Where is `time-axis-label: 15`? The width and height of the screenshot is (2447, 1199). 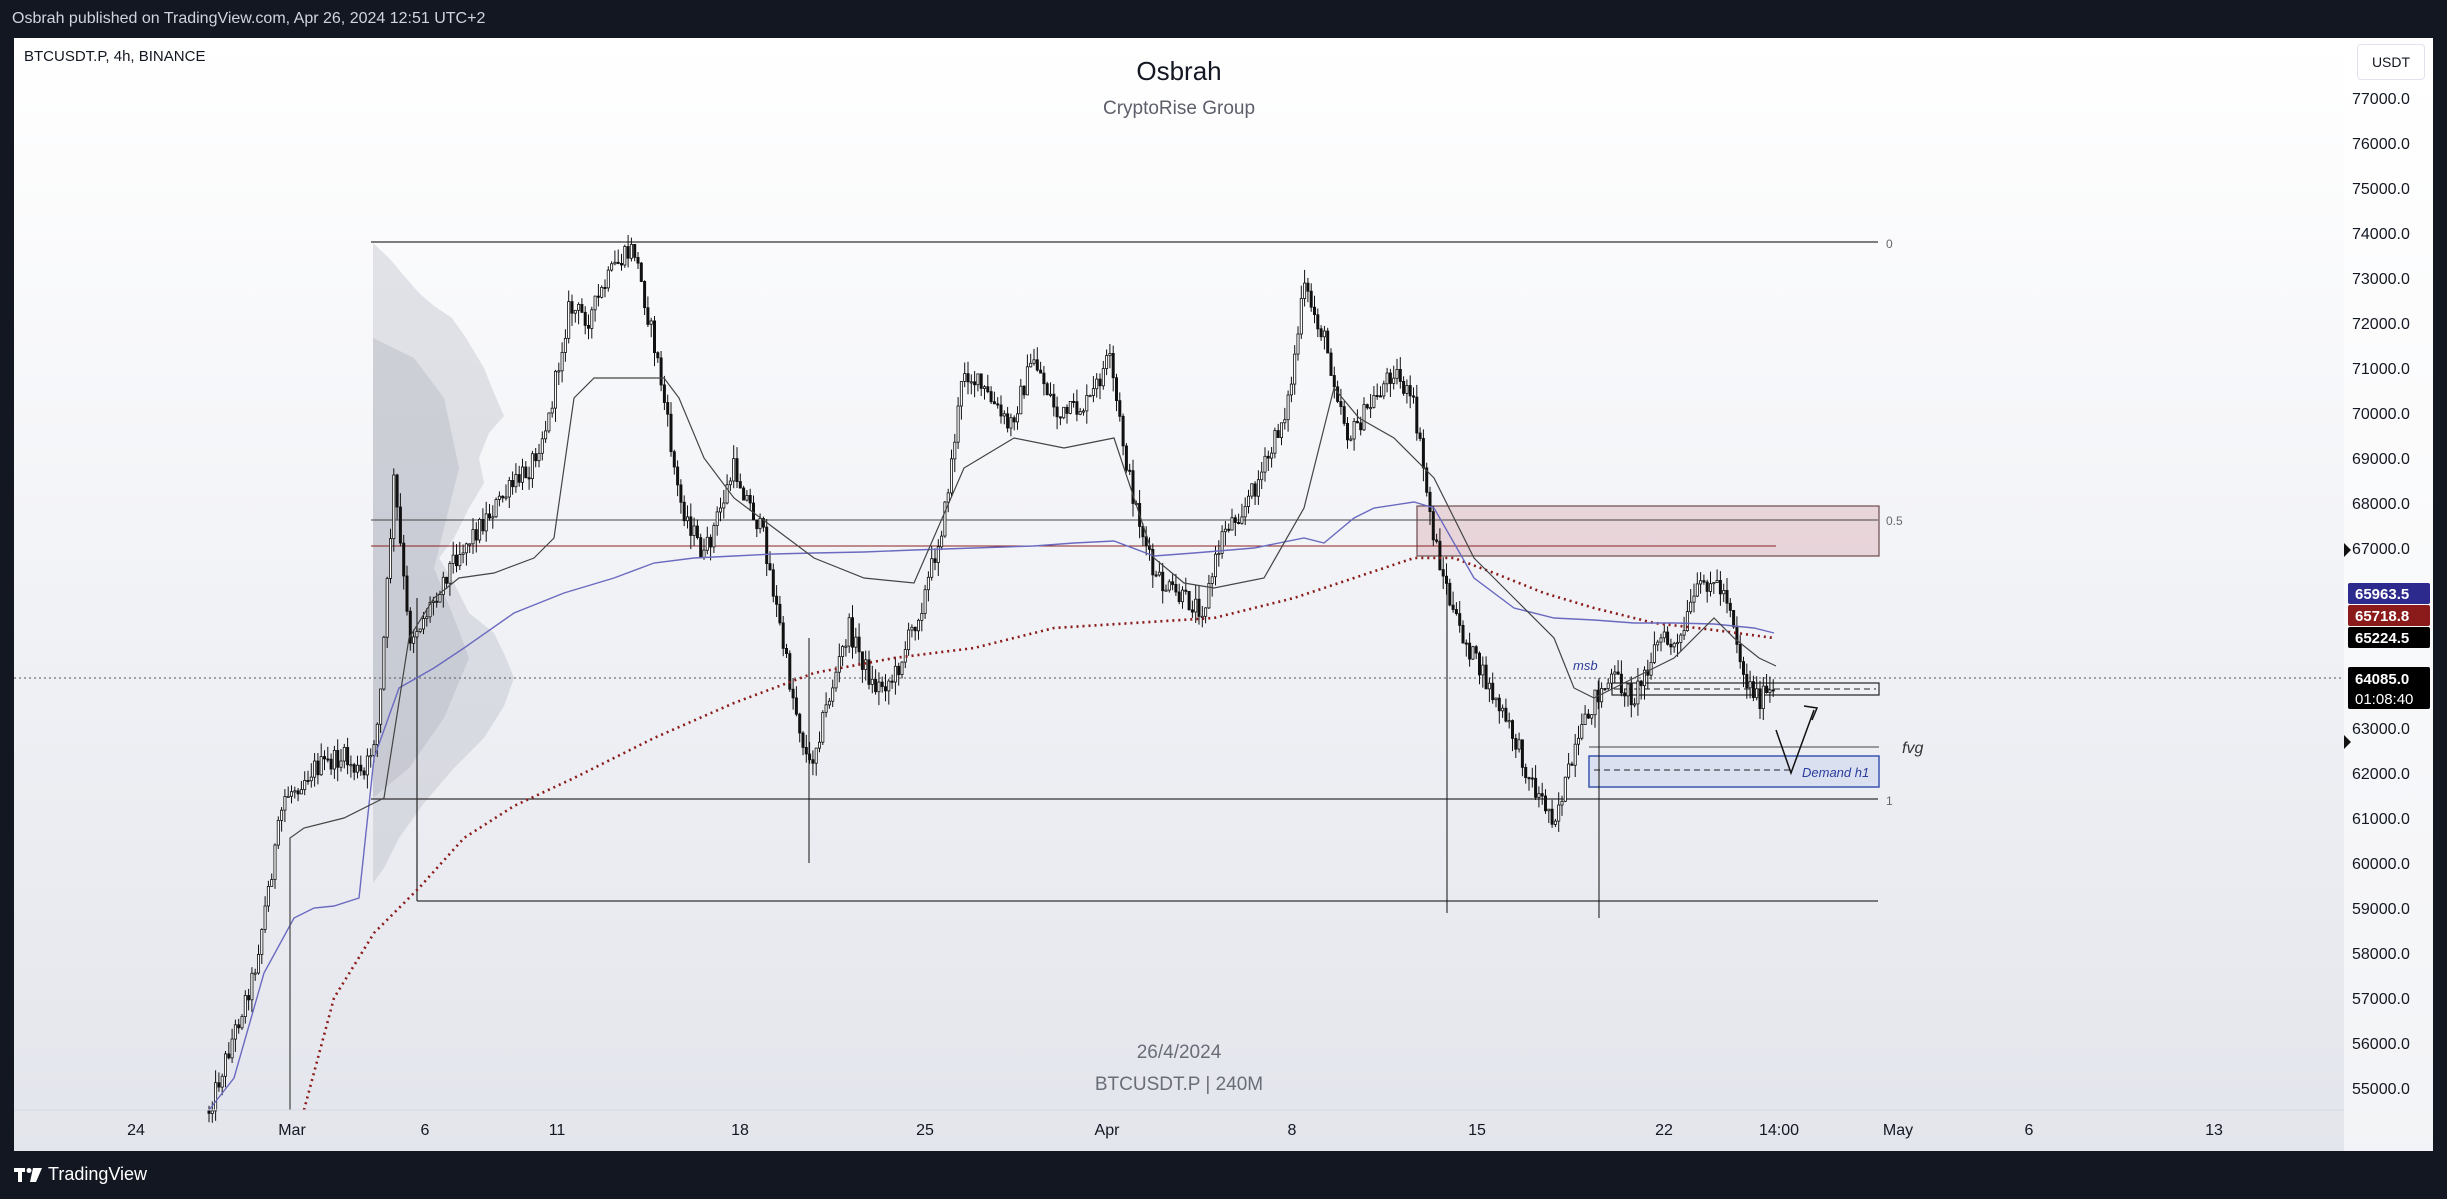
time-axis-label: 15 is located at coordinates (1477, 1130).